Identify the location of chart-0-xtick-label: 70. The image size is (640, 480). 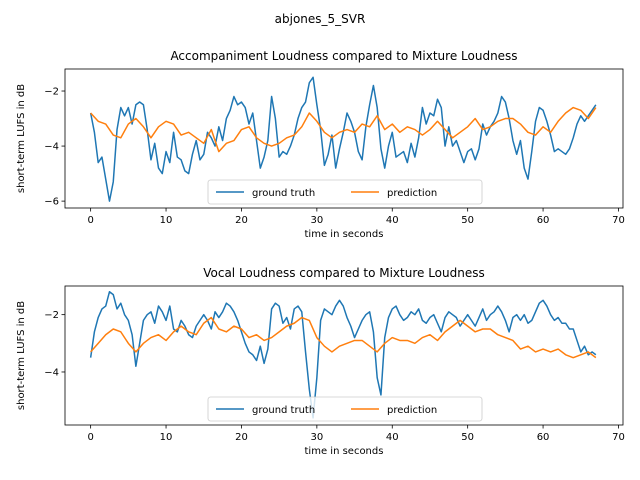
(618, 220).